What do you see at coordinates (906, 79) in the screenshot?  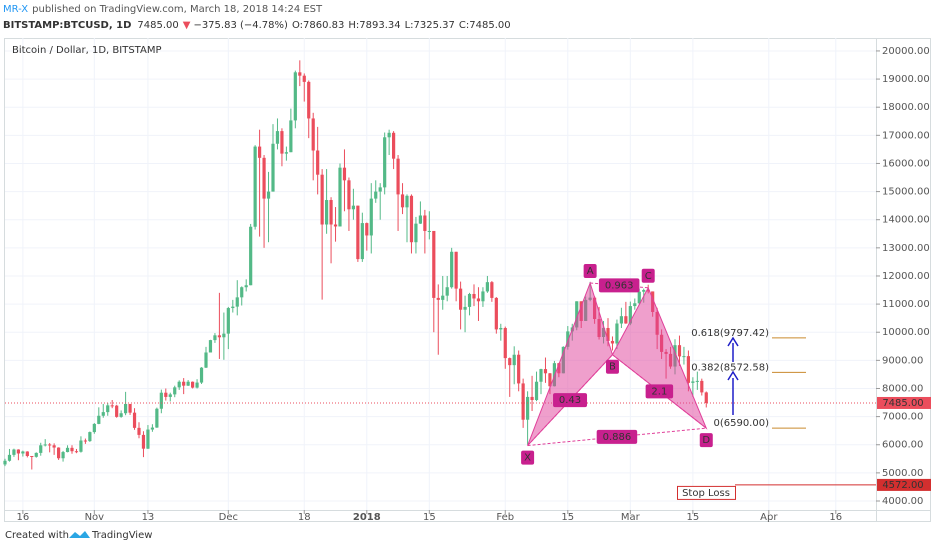 I see `y-tick-label: 19000.00` at bounding box center [906, 79].